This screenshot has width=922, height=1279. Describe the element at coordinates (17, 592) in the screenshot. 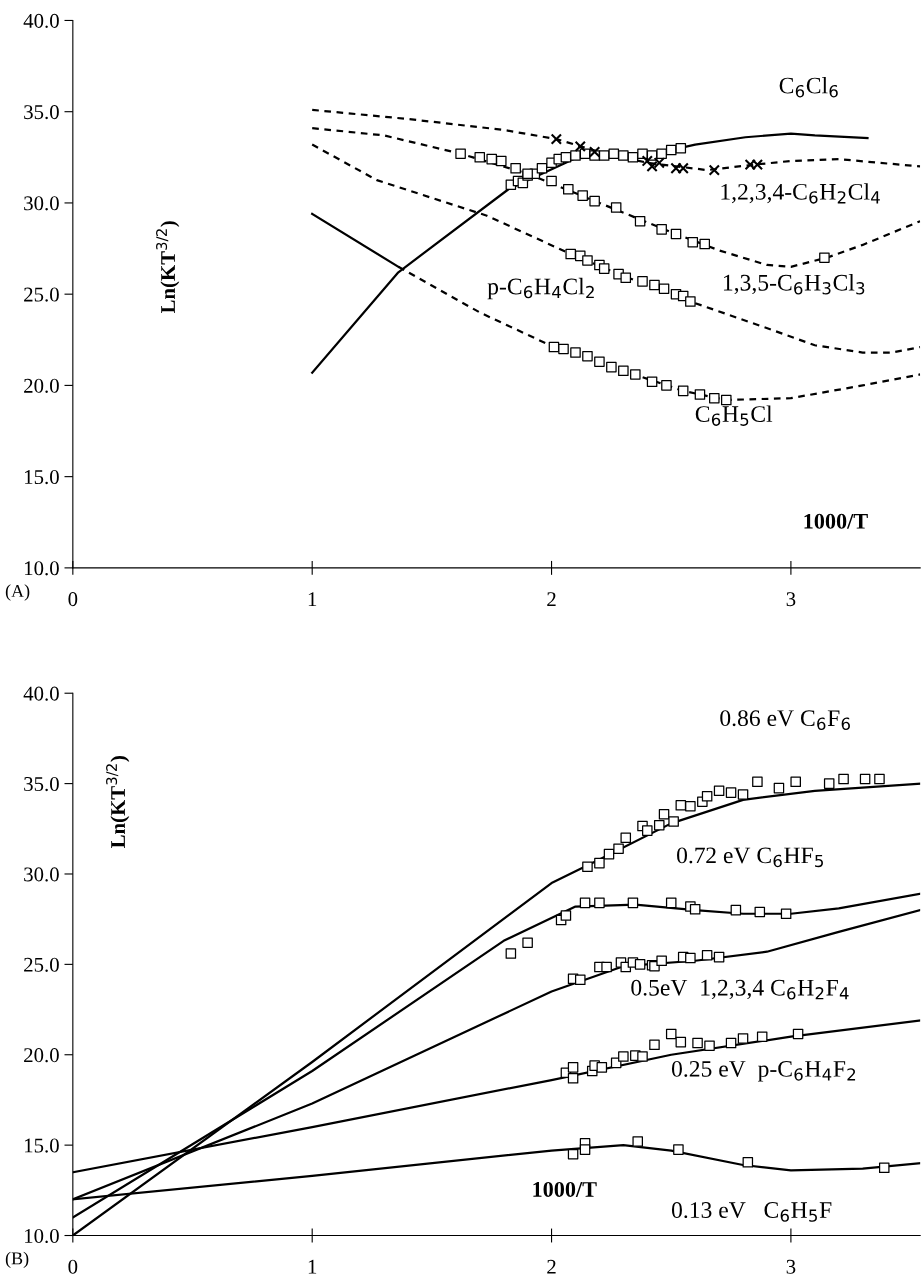

I see `text: (A)` at that location.